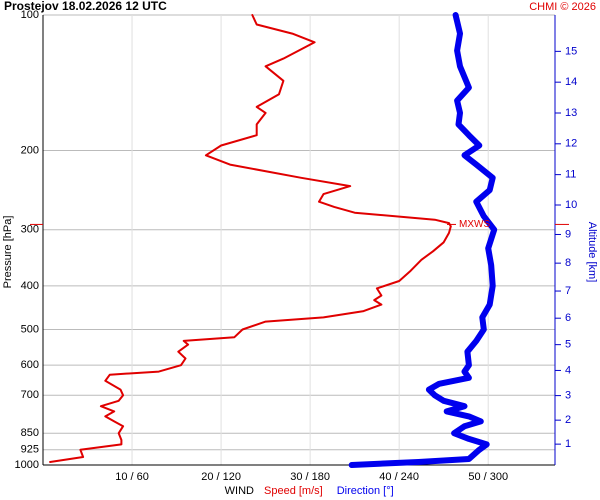  Describe the element at coordinates (132, 477) in the screenshot. I see `x-tick-label: 10 / 60` at that location.